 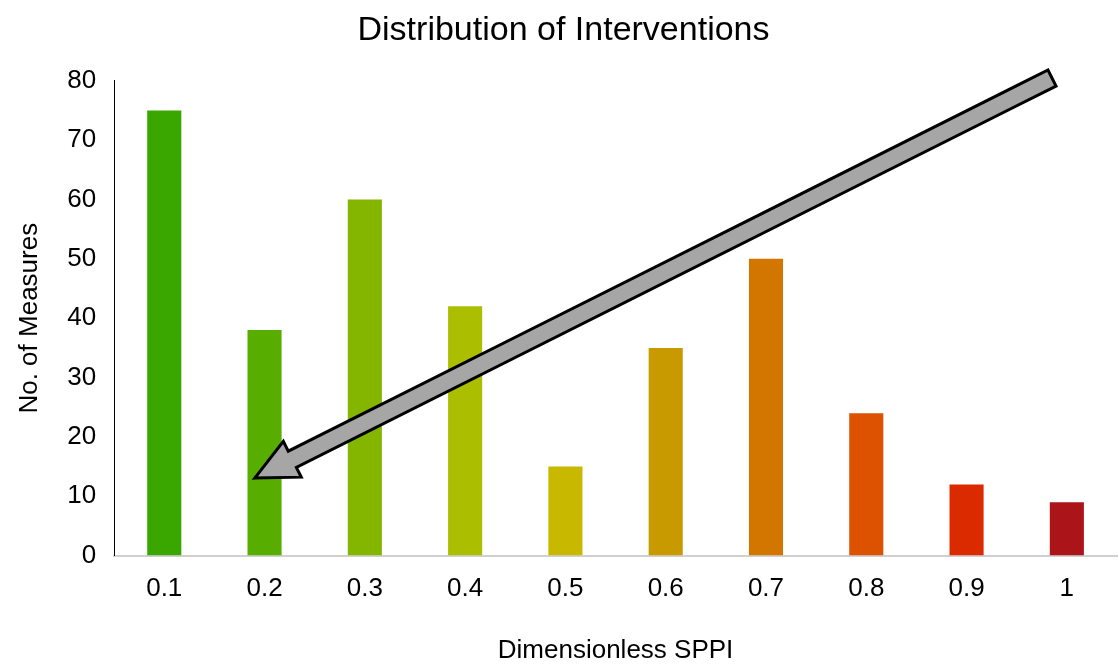 What do you see at coordinates (766, 587) in the screenshot?
I see `x-tick-label: 0.7` at bounding box center [766, 587].